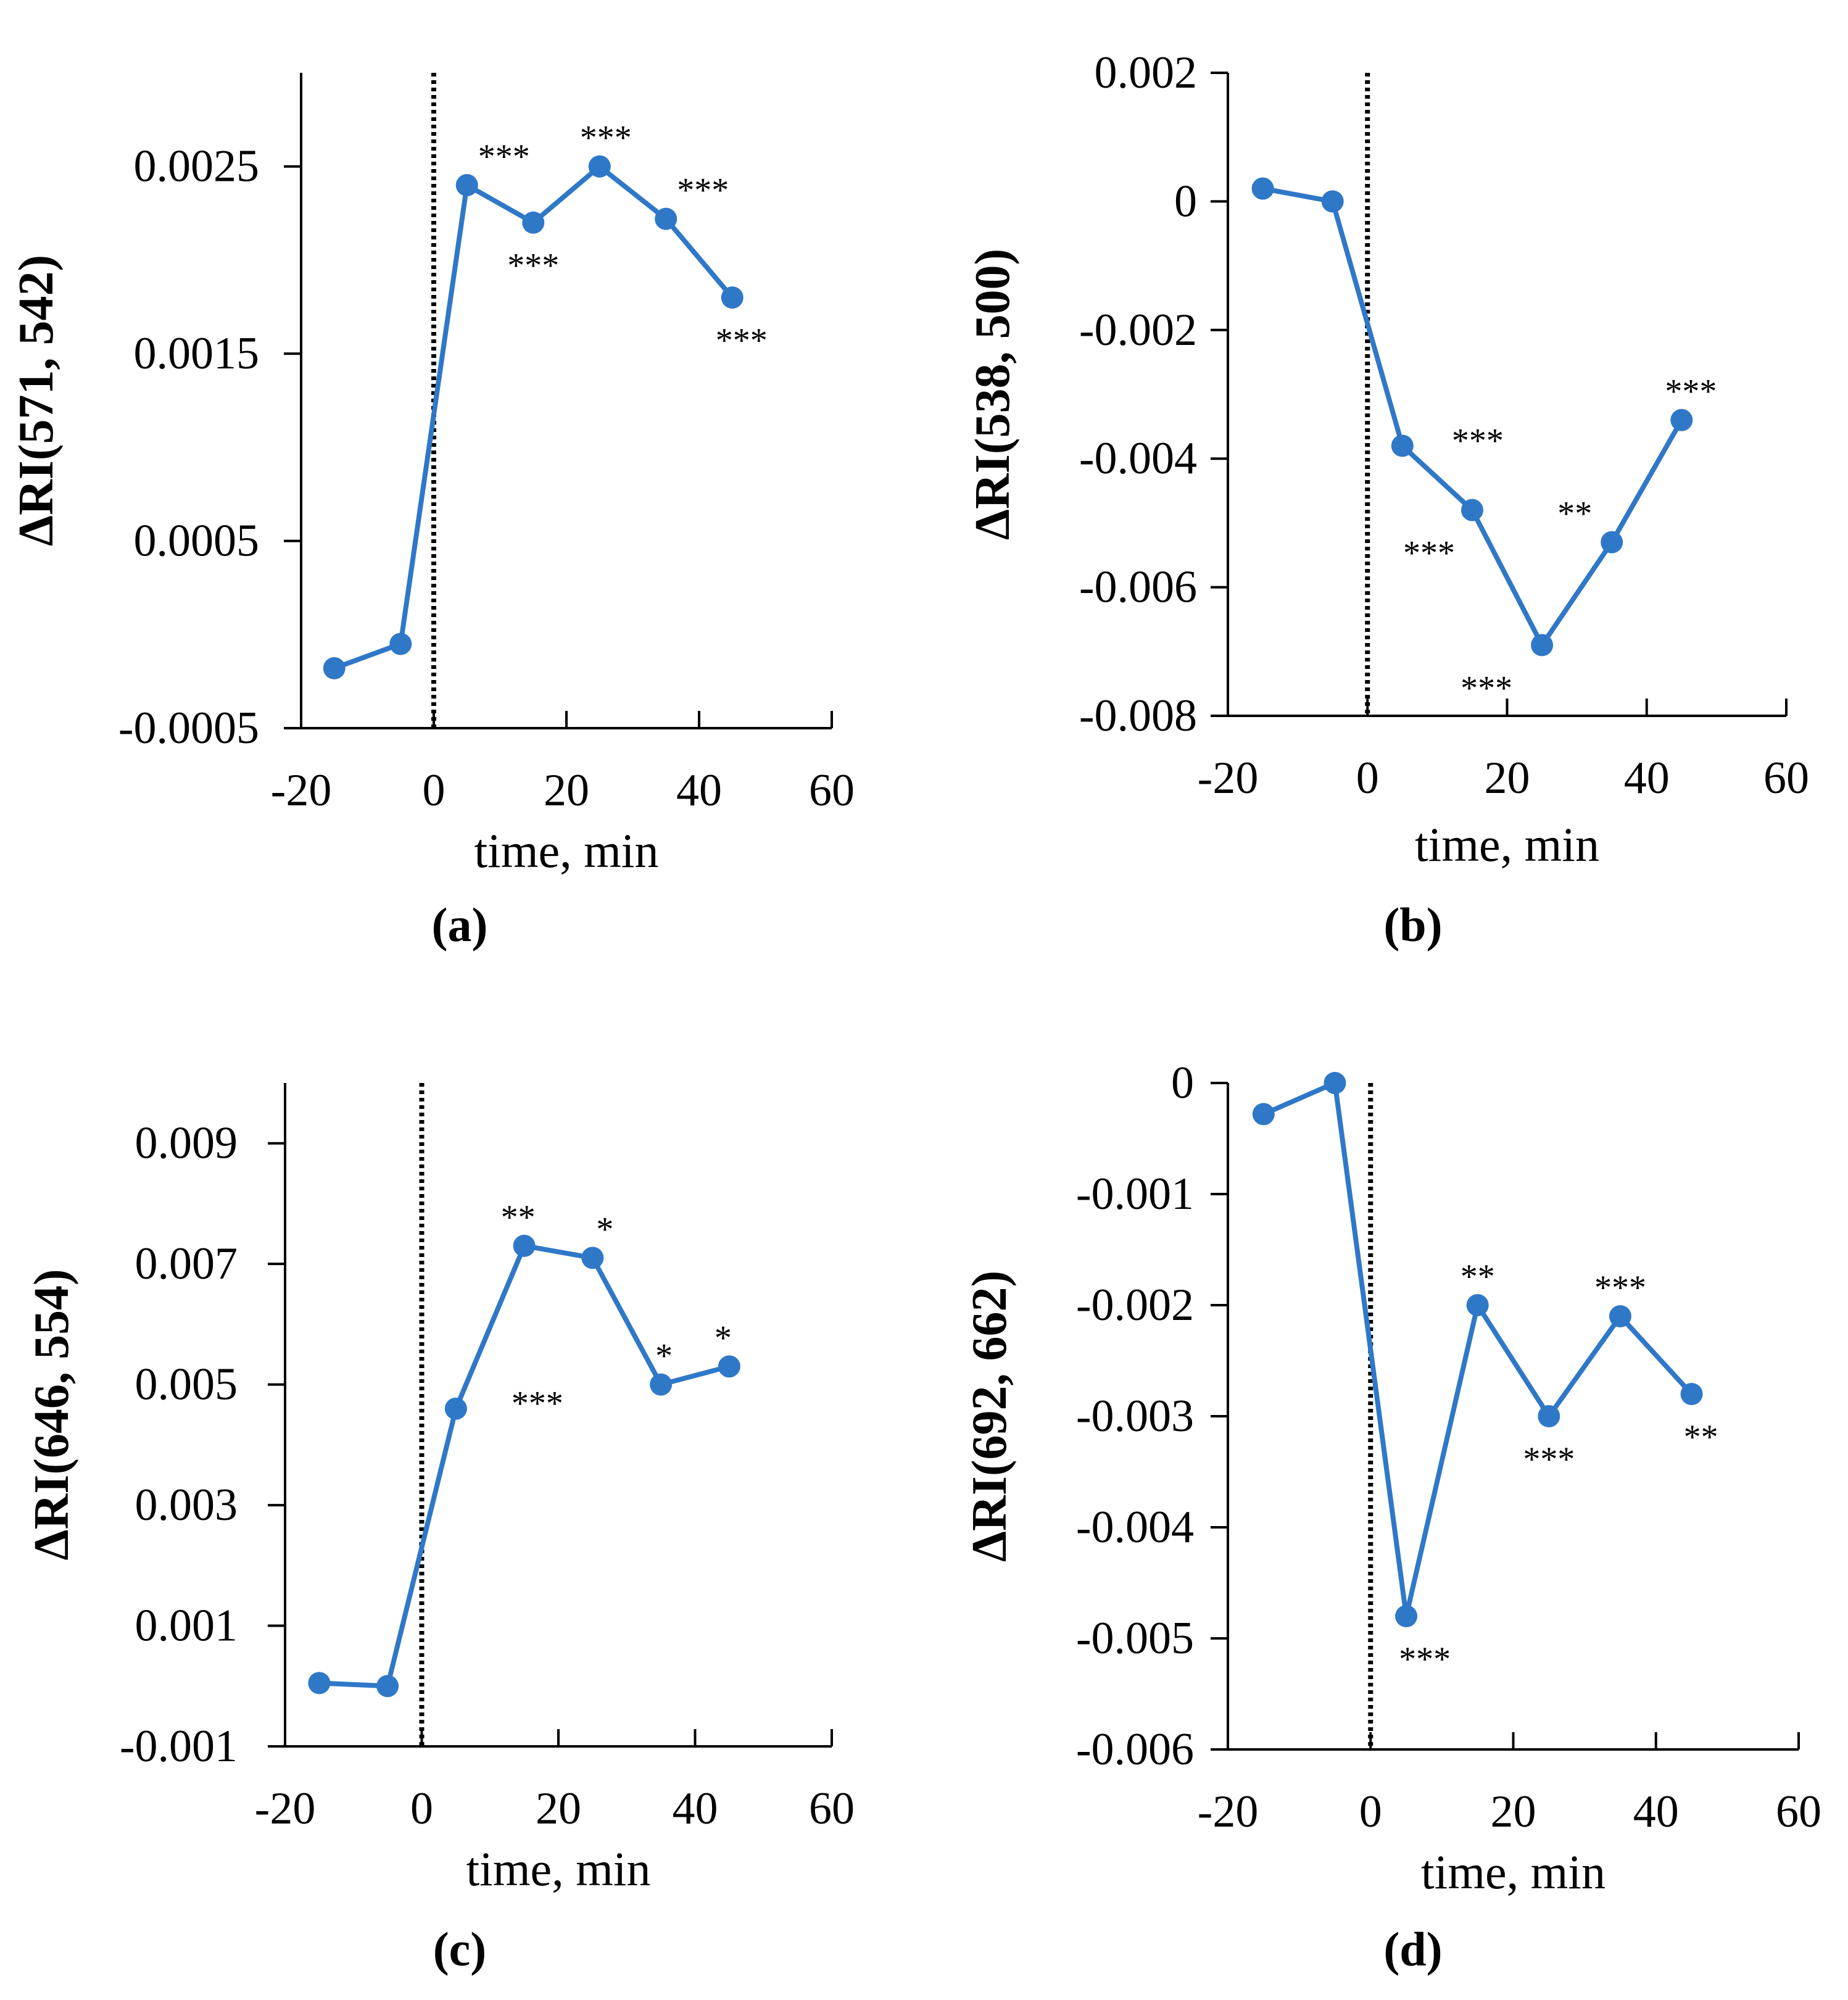 The width and height of the screenshot is (1848, 2000). What do you see at coordinates (1138, 716) in the screenshot?
I see `y-tick-label: -0.008` at bounding box center [1138, 716].